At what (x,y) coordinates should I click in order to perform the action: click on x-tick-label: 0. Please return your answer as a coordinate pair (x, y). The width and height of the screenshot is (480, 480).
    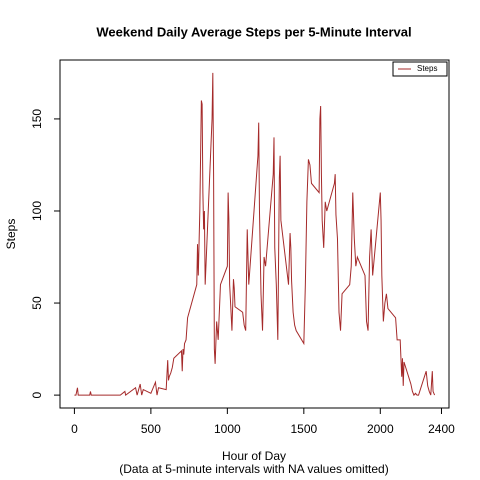
    Looking at the image, I should click on (74, 429).